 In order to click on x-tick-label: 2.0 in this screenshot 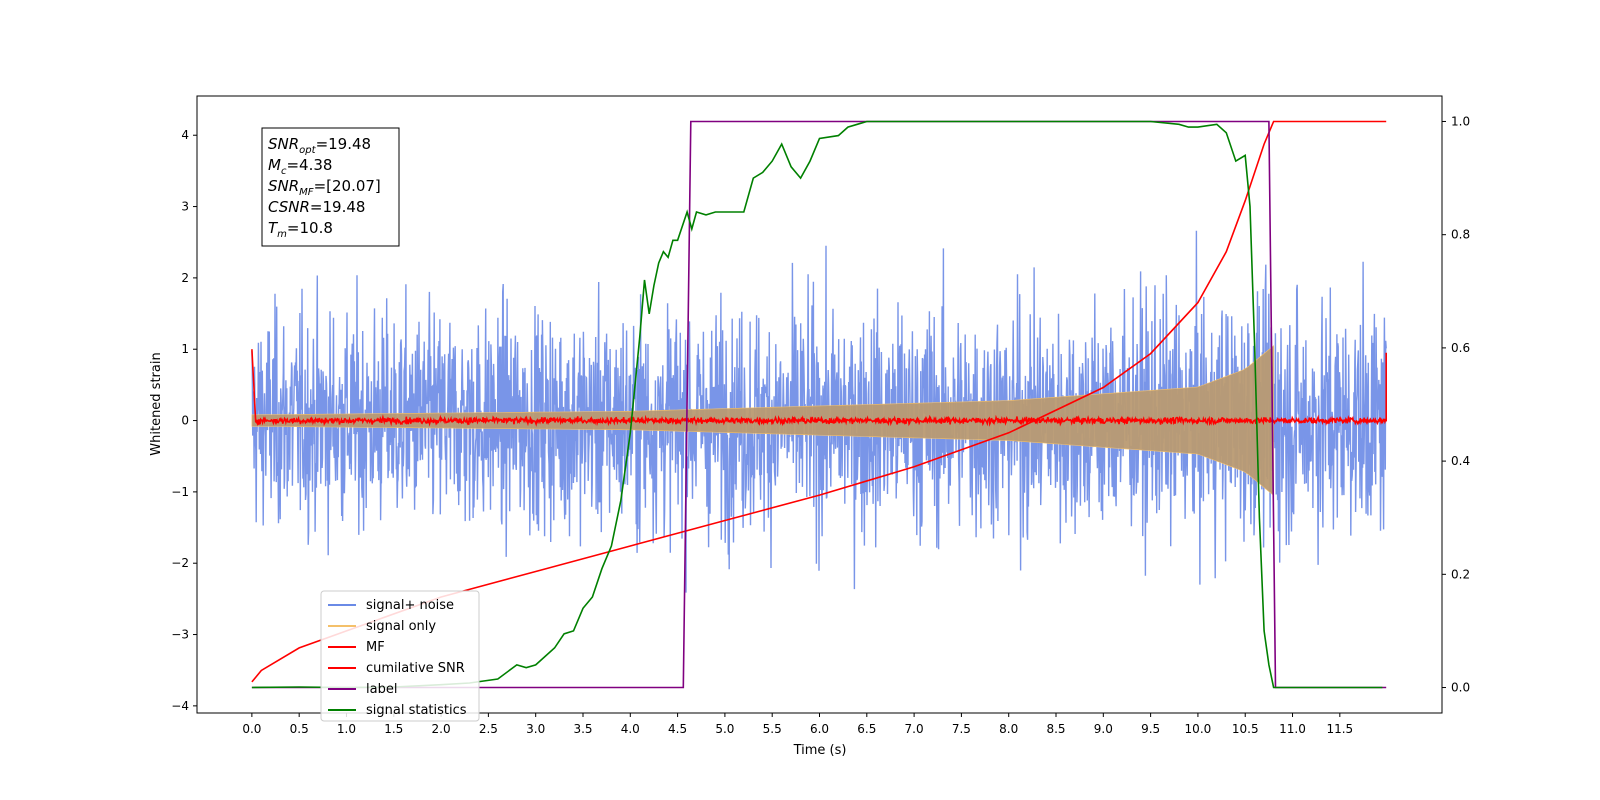, I will do `click(441, 729)`.